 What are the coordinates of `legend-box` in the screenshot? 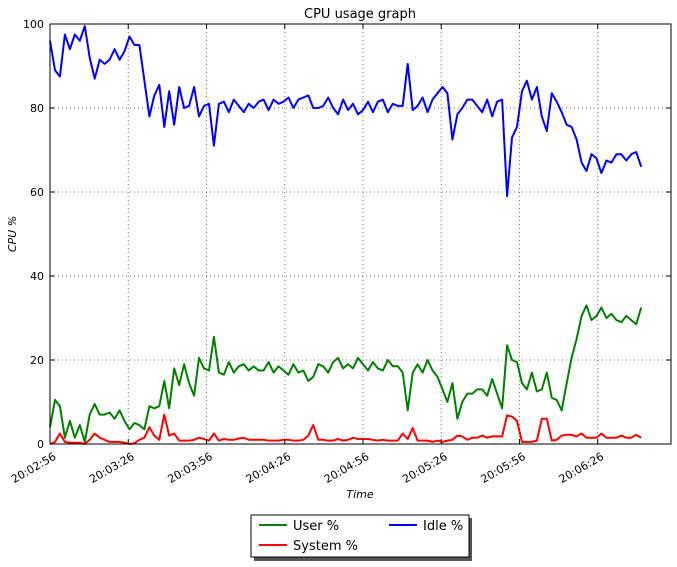 It's located at (360, 536).